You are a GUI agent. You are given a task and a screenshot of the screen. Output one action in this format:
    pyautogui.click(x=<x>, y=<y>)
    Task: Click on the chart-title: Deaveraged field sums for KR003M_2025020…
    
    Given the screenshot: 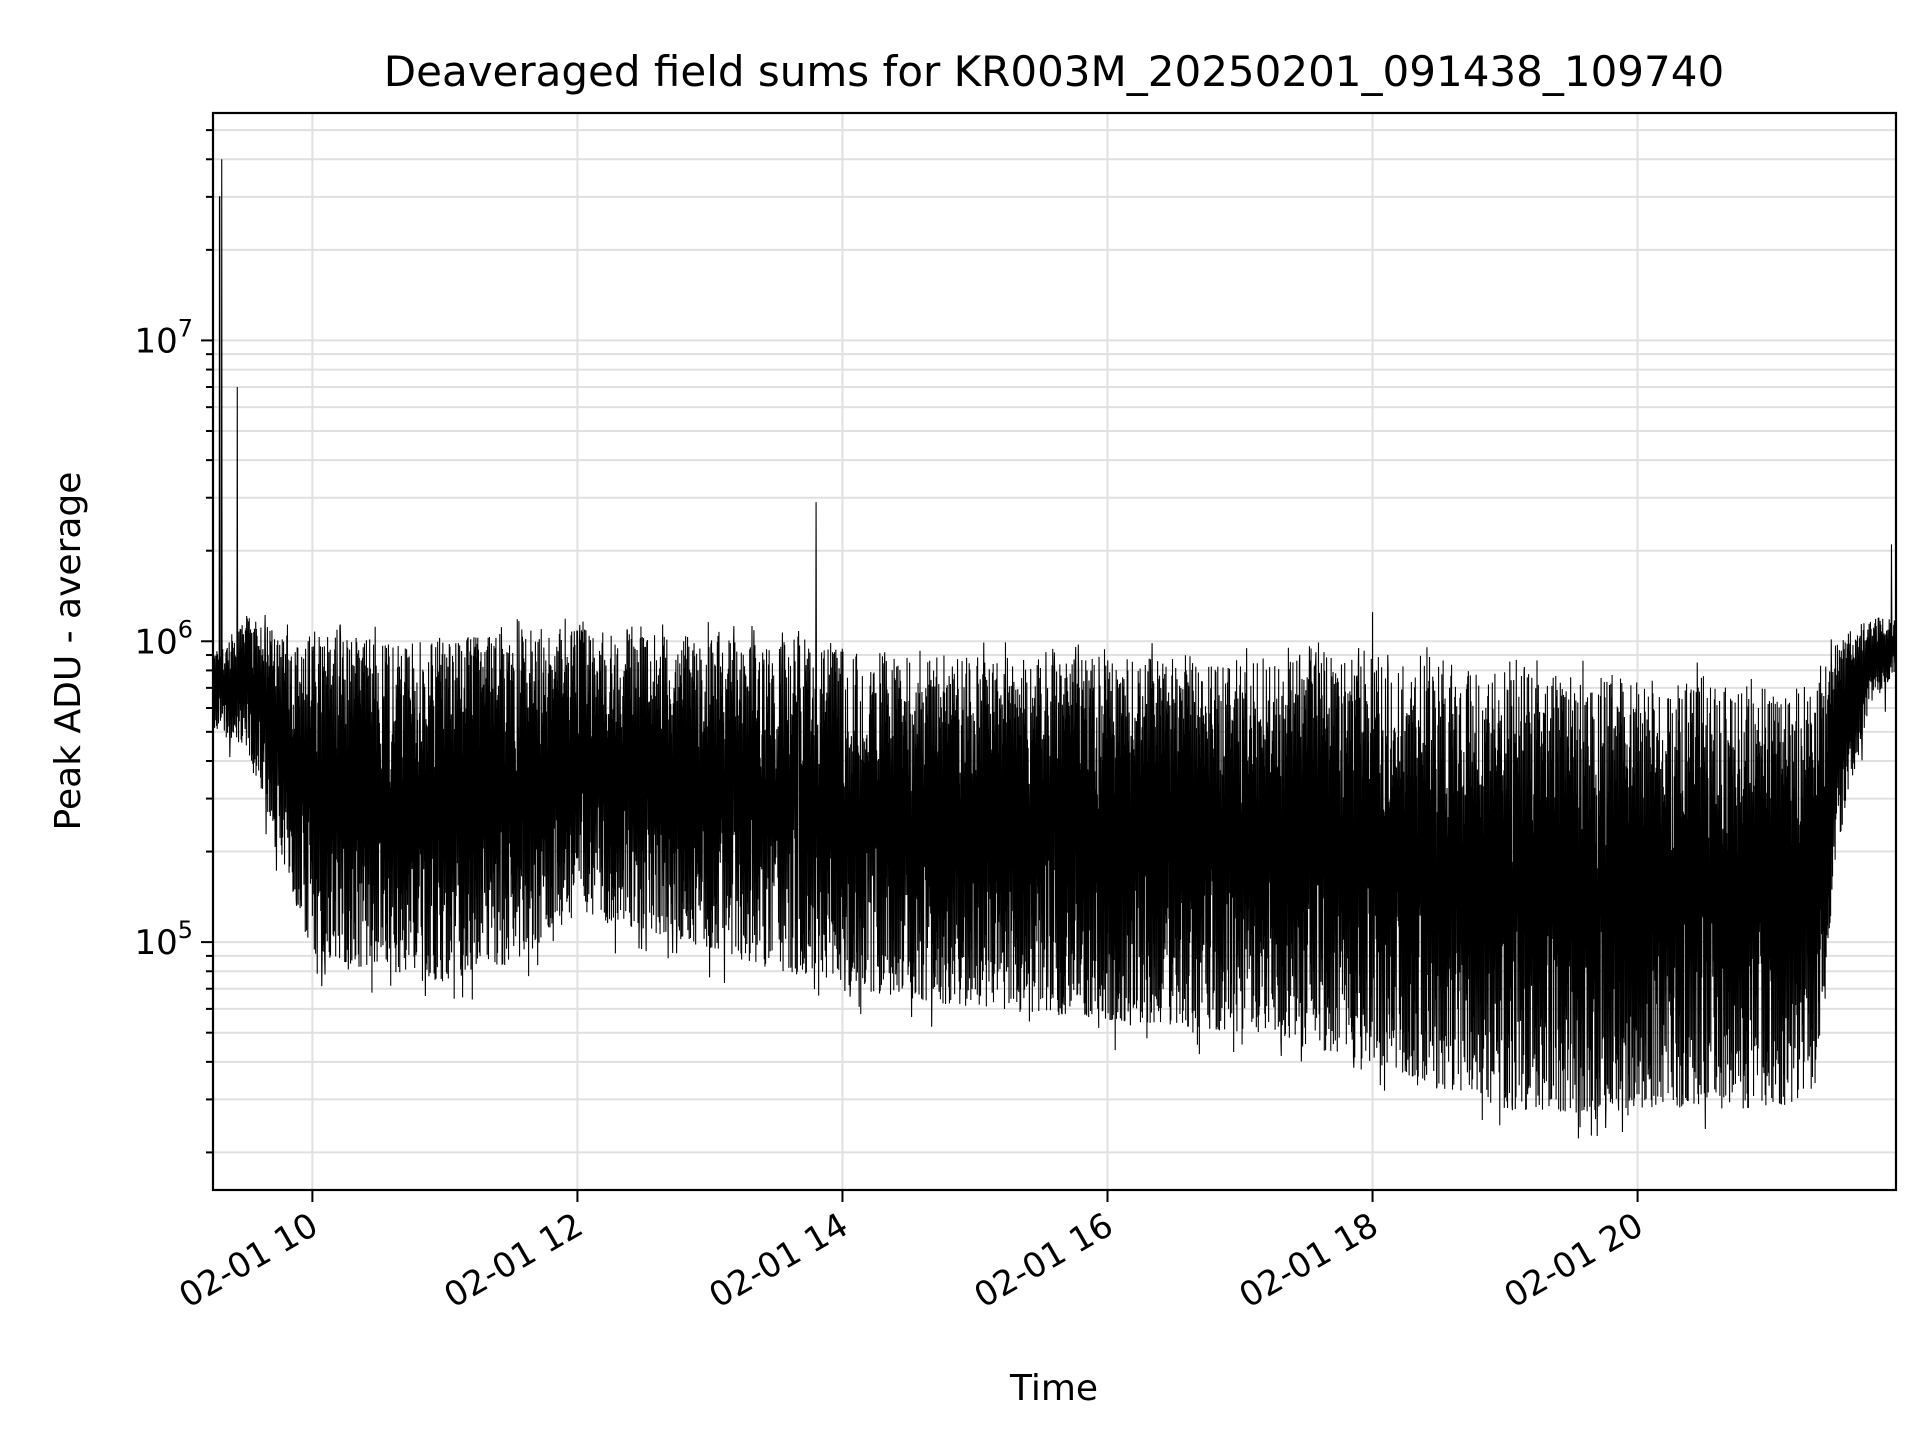 What is the action you would take?
    pyautogui.click(x=1054, y=71)
    